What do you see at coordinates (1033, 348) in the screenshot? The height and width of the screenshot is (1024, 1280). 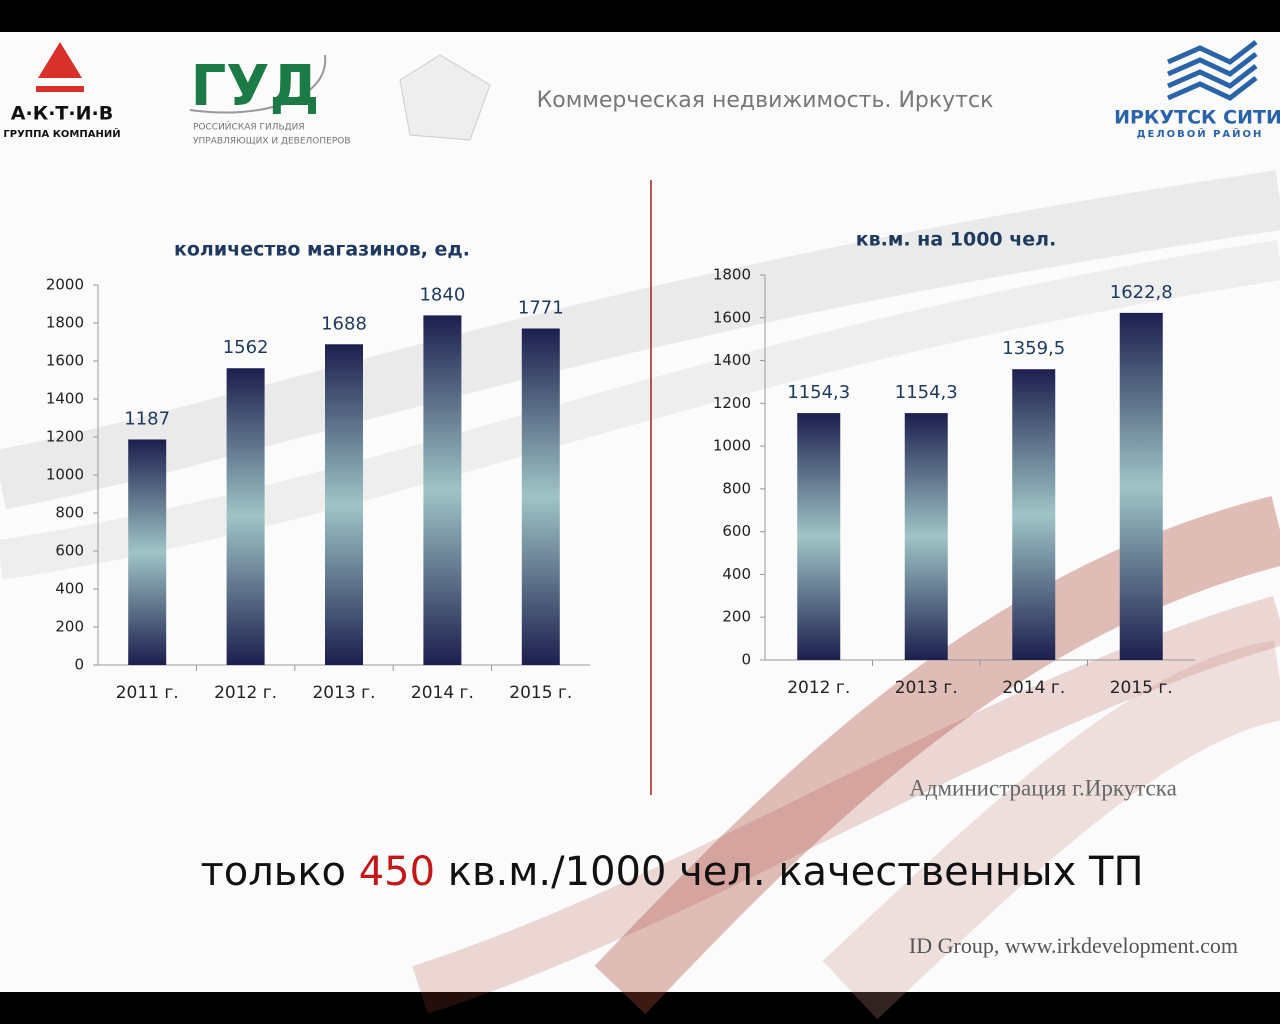 I see `data-label: 1359,5` at bounding box center [1033, 348].